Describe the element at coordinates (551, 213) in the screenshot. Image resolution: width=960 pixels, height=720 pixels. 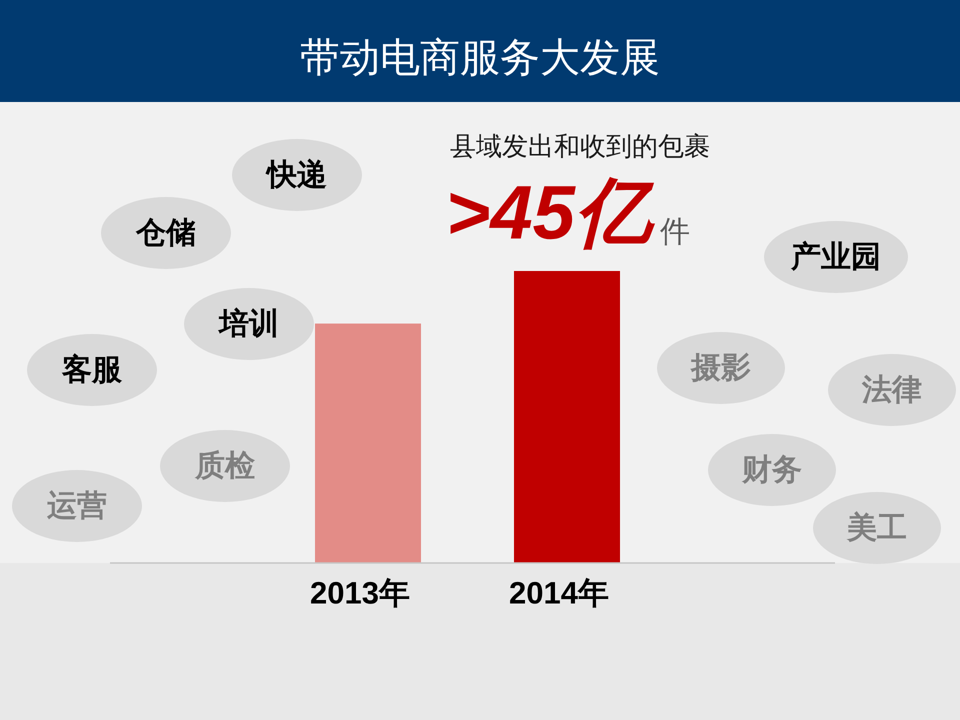
I see `text: >45亿` at that location.